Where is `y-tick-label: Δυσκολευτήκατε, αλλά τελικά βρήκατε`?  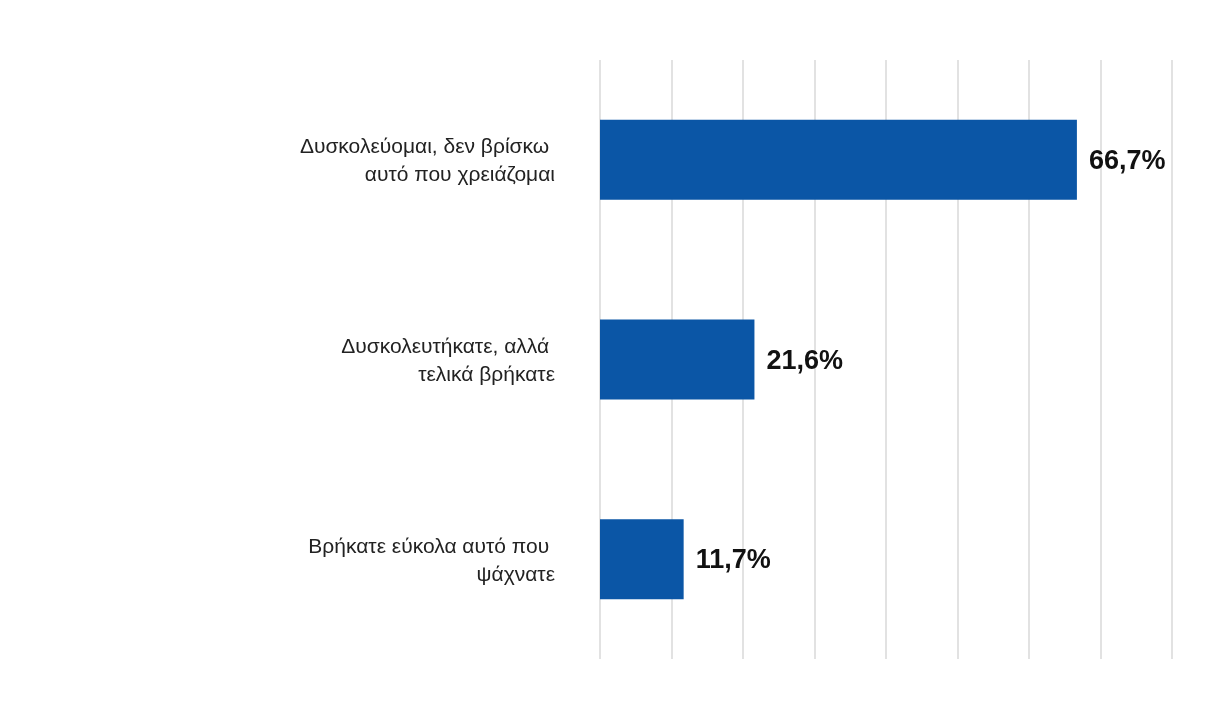
y-tick-label: Δυσκολευτήκατε, αλλά τελικά βρήκατε is located at coordinates (448, 359).